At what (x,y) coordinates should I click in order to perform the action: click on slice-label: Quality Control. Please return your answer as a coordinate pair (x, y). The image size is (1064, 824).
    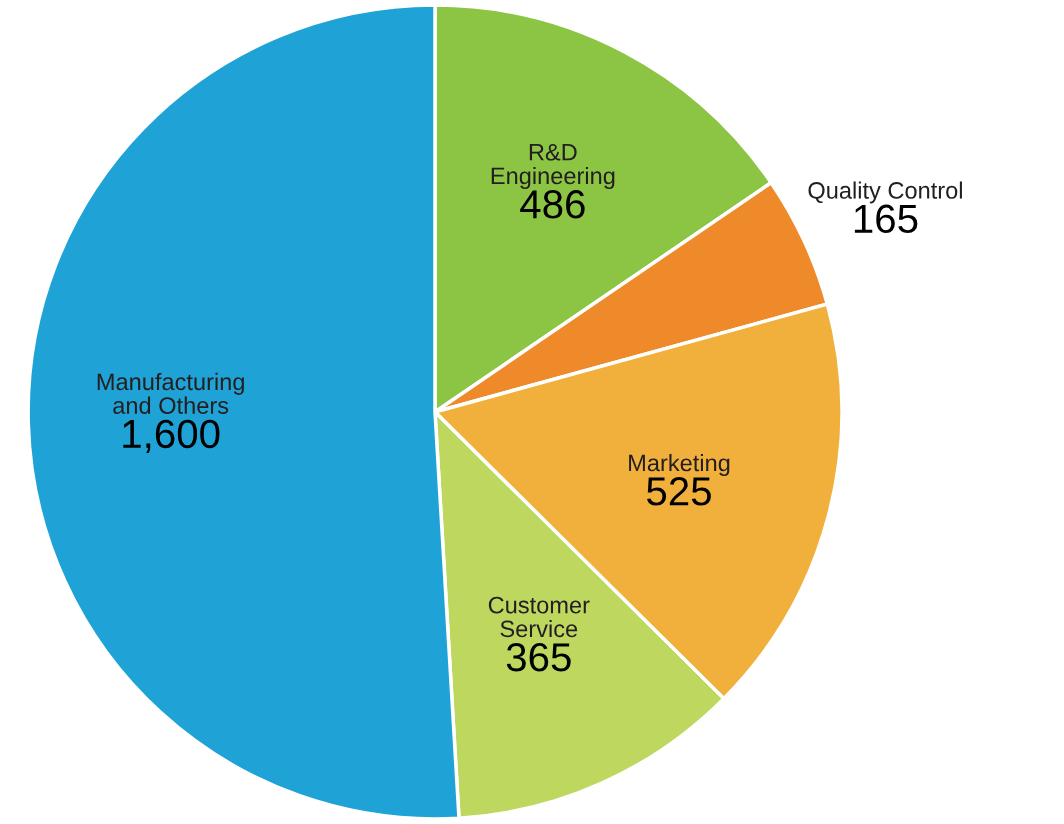
    Looking at the image, I should click on (885, 192).